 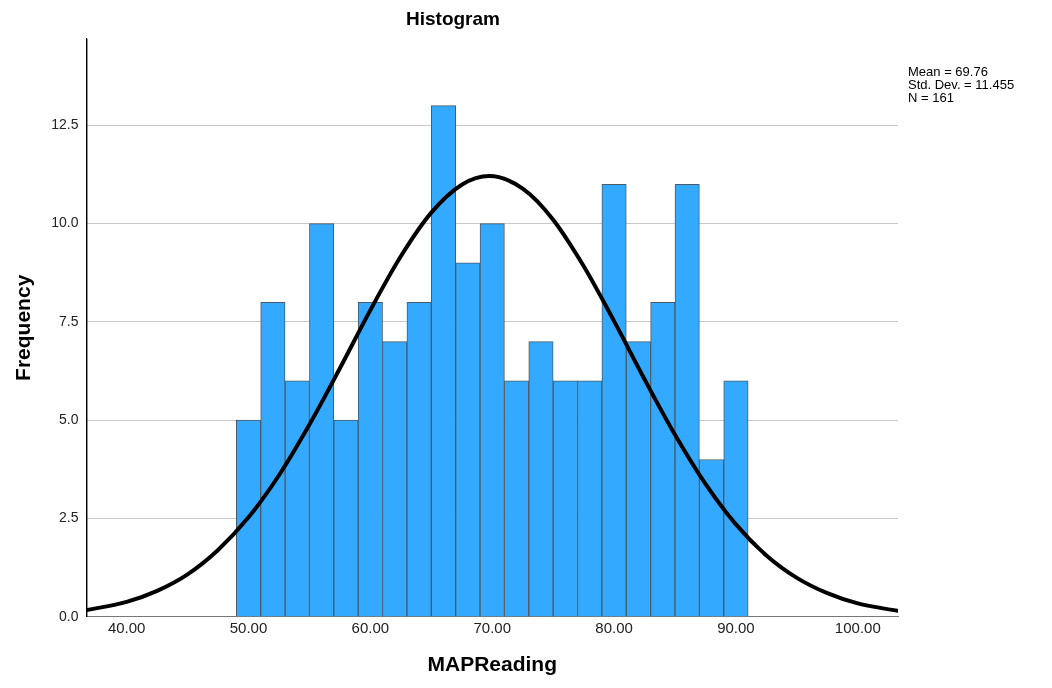 I want to click on x-tick-label: 70.00, so click(x=492, y=627).